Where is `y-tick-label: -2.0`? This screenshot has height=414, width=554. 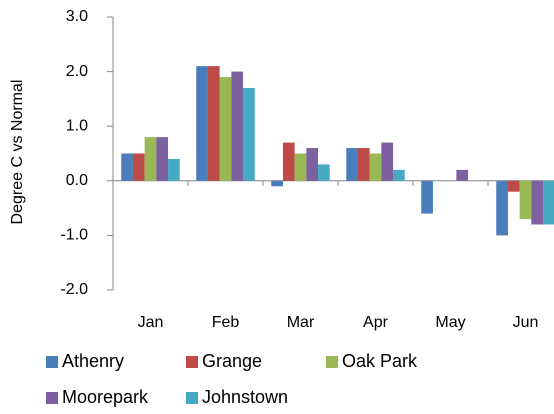
y-tick-label: -2.0 is located at coordinates (74, 289).